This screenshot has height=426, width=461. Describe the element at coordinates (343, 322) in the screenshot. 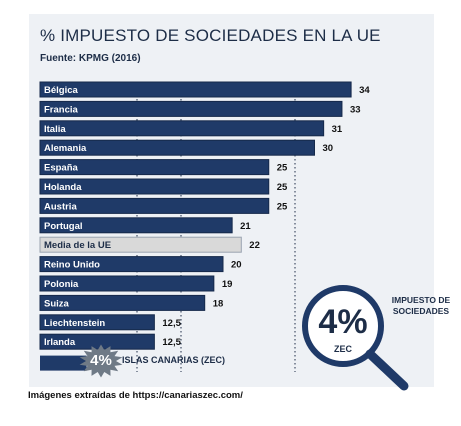

I see `zec-badge-value: 4%` at that location.